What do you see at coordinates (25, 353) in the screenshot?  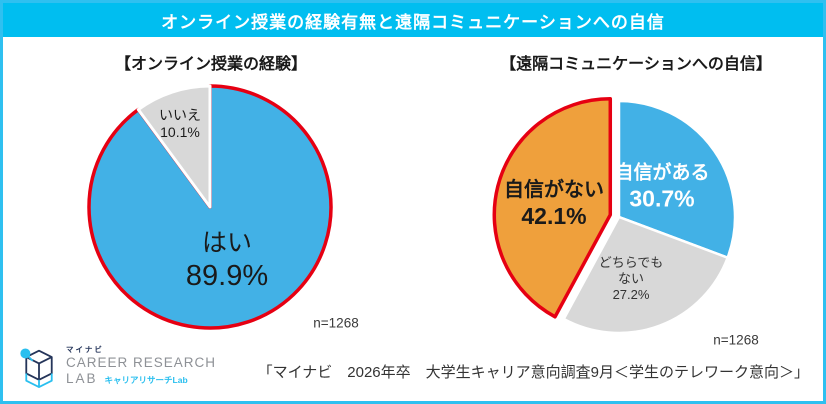 I see `logo-dot` at bounding box center [25, 353].